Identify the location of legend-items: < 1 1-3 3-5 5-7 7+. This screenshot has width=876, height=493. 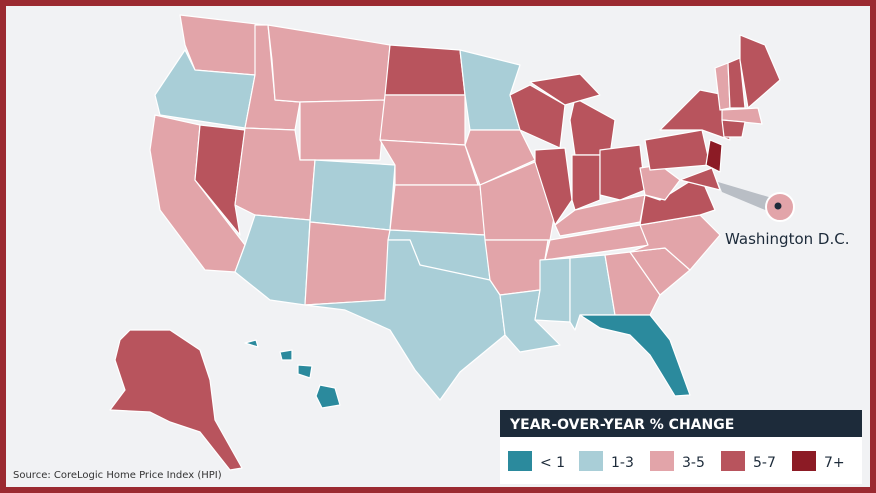
(676, 461).